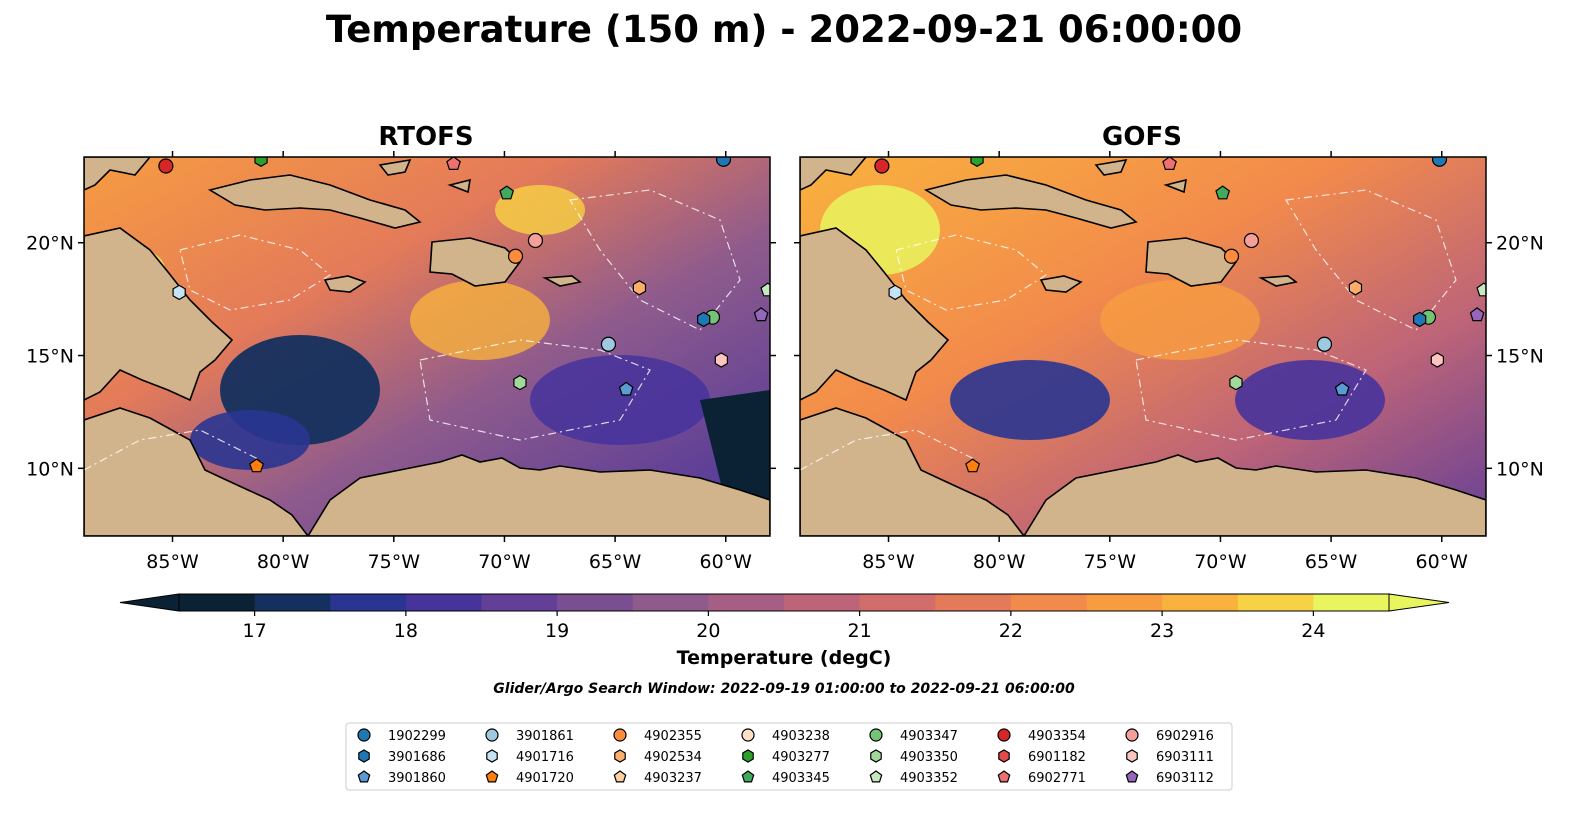 This screenshot has width=1577, height=827. Describe the element at coordinates (1185, 736) in the screenshot. I see `legend-label: 6902916` at that location.